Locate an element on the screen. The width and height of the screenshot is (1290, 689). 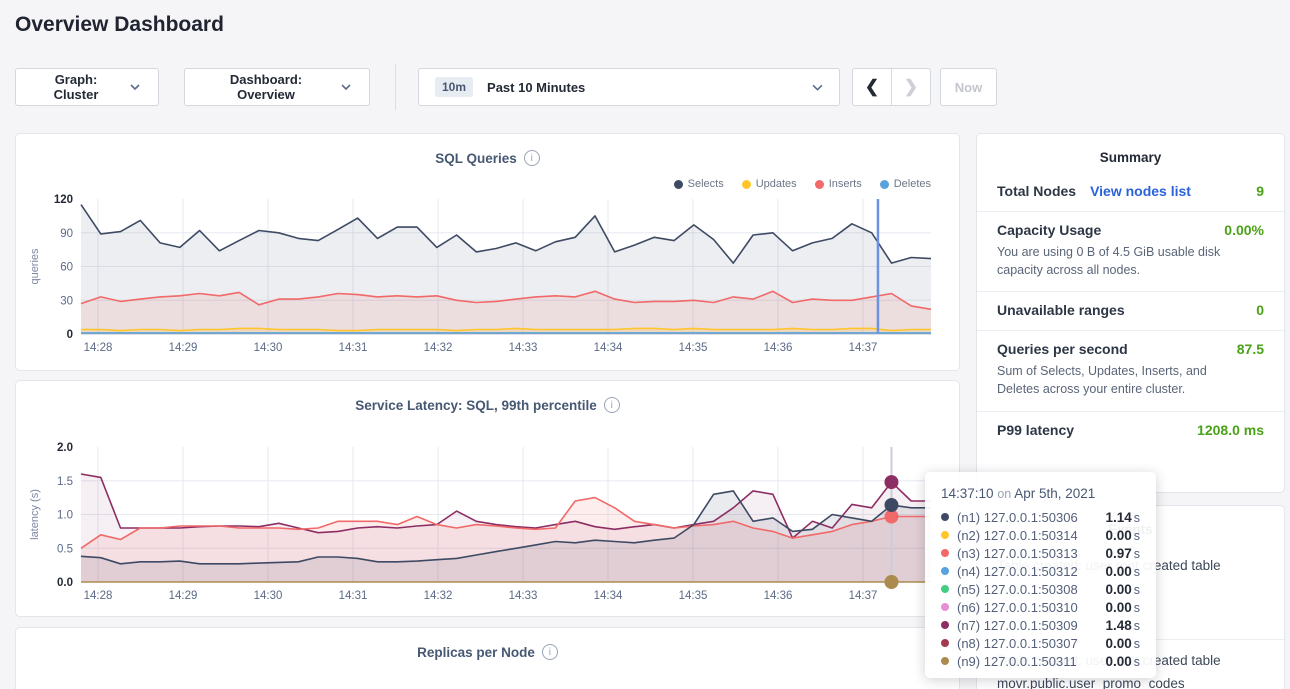
summary-row-p99: P99 latency 1208.0 ms is located at coordinates (1130, 430).